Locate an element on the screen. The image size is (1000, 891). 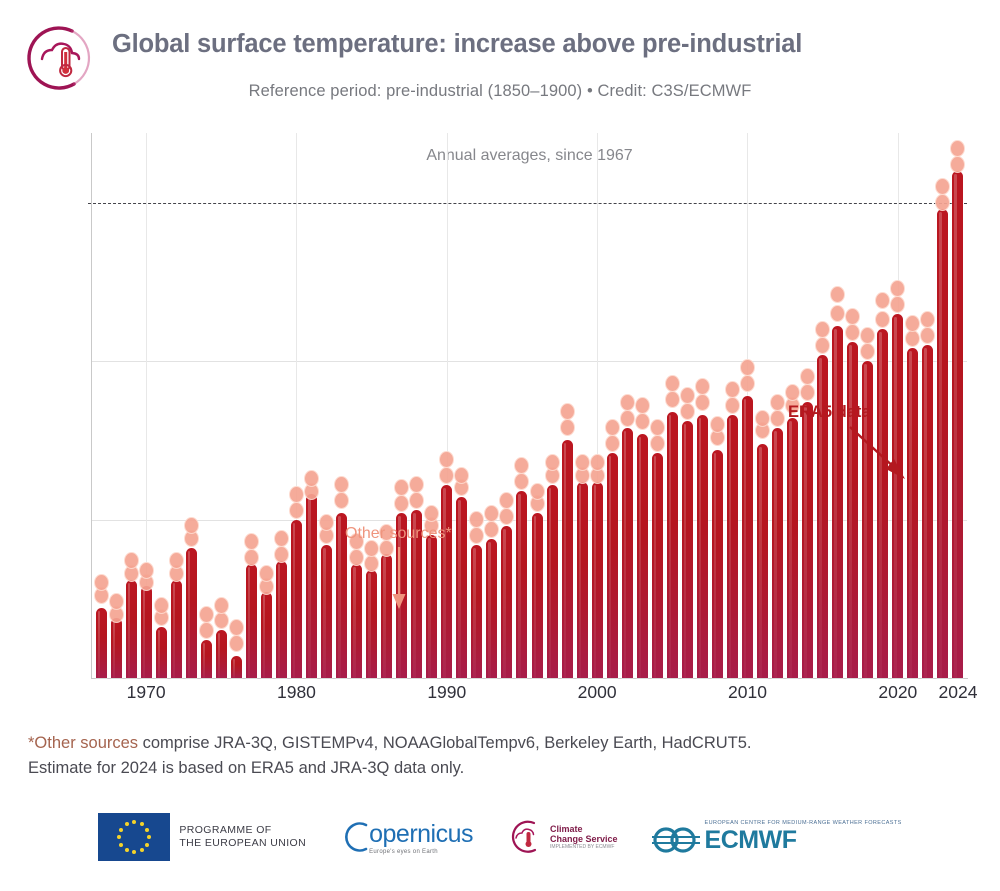
eu-logo-text: PROGRAMME OF THE EUROPEAN UNION is located at coordinates (242, 837).